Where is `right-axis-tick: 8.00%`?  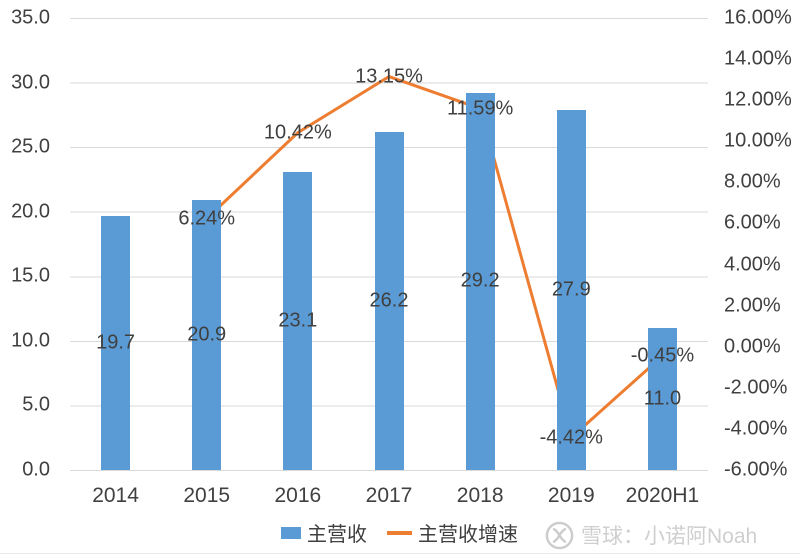
right-axis-tick: 8.00% is located at coordinates (752, 181).